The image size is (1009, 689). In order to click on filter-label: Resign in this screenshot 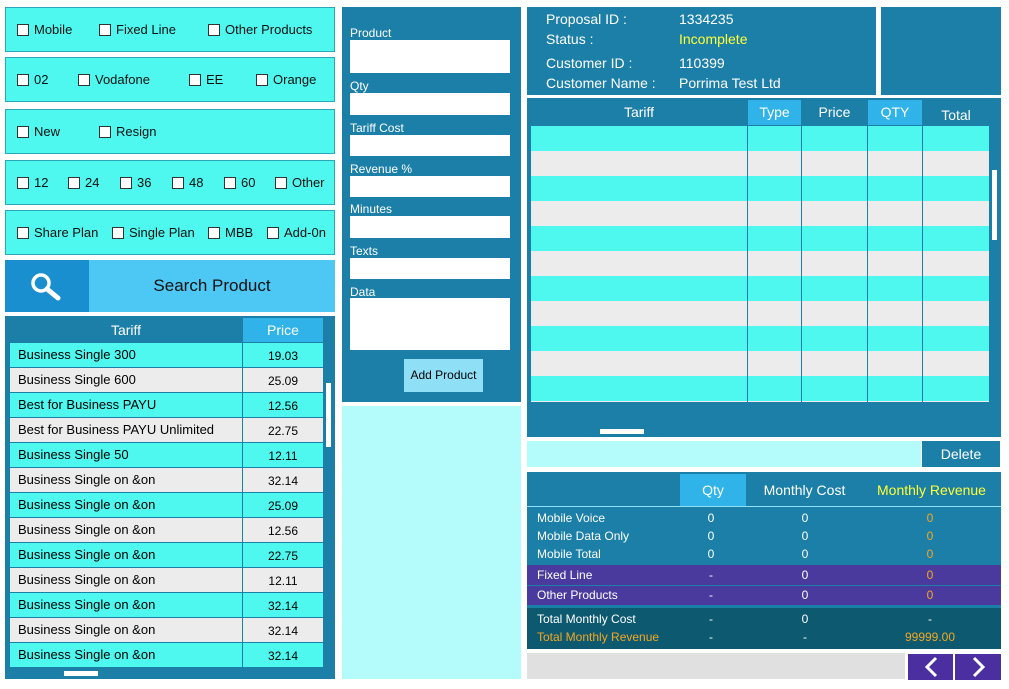, I will do `click(136, 131)`.